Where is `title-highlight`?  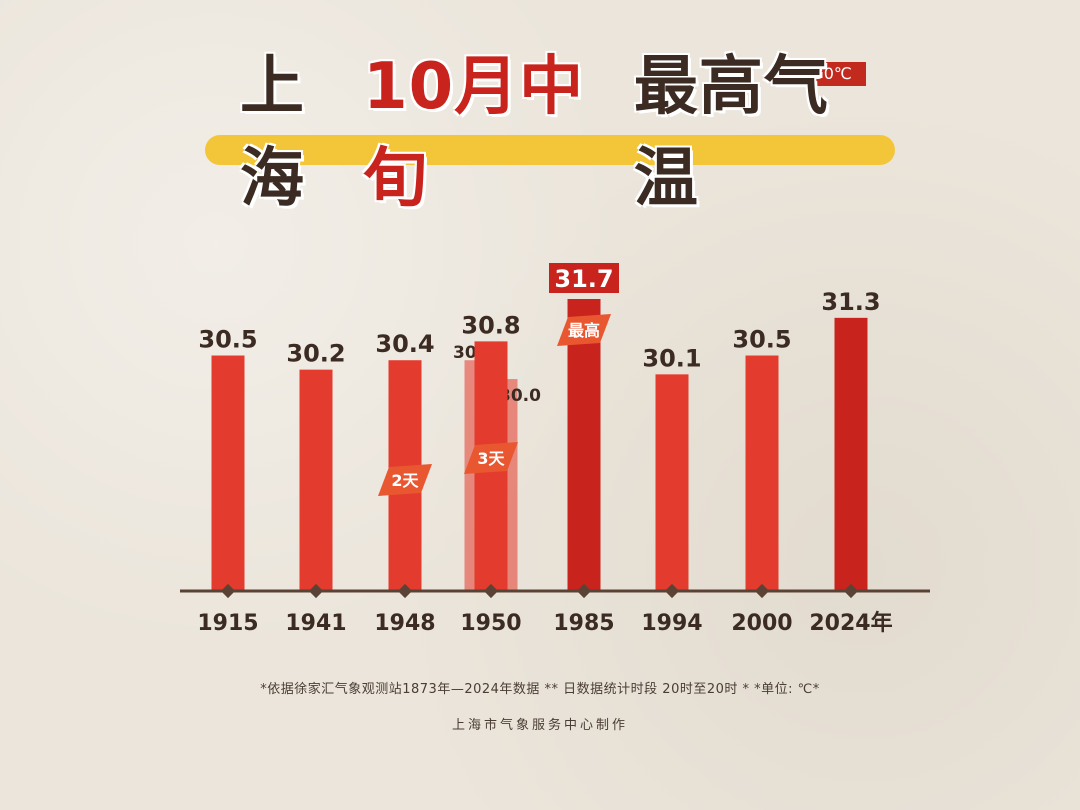
title-highlight is located at coordinates (550, 150).